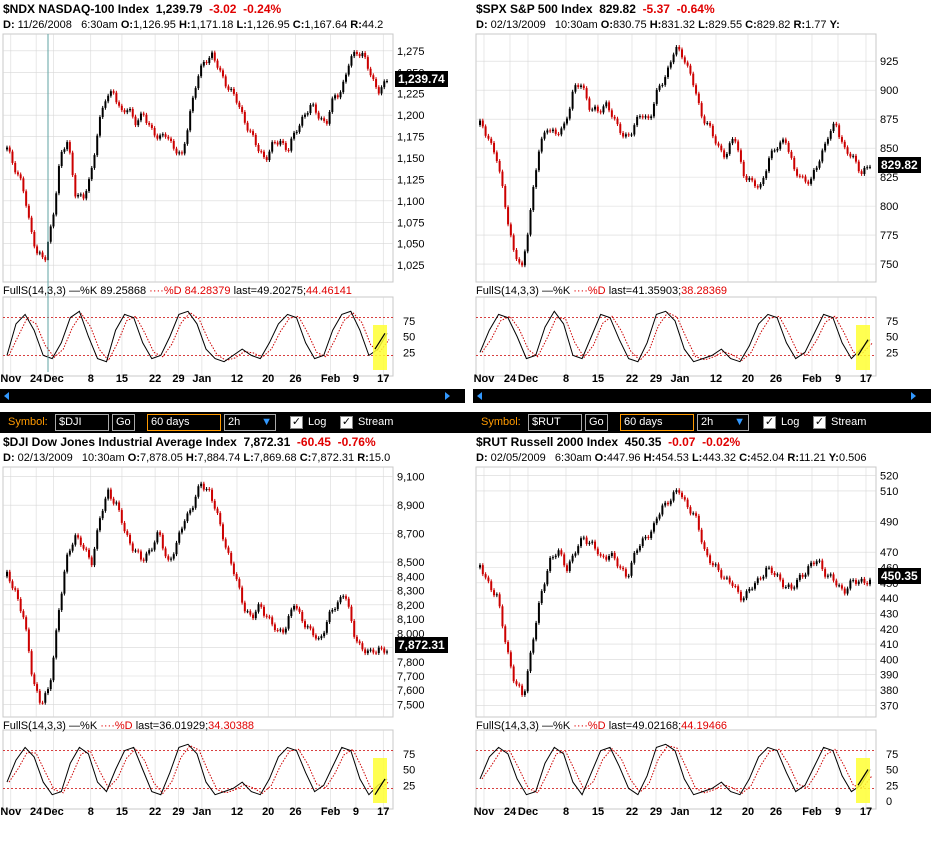 The width and height of the screenshot is (931, 844). Describe the element at coordinates (576, 25) in the screenshot. I see `time: 10:30am` at that location.